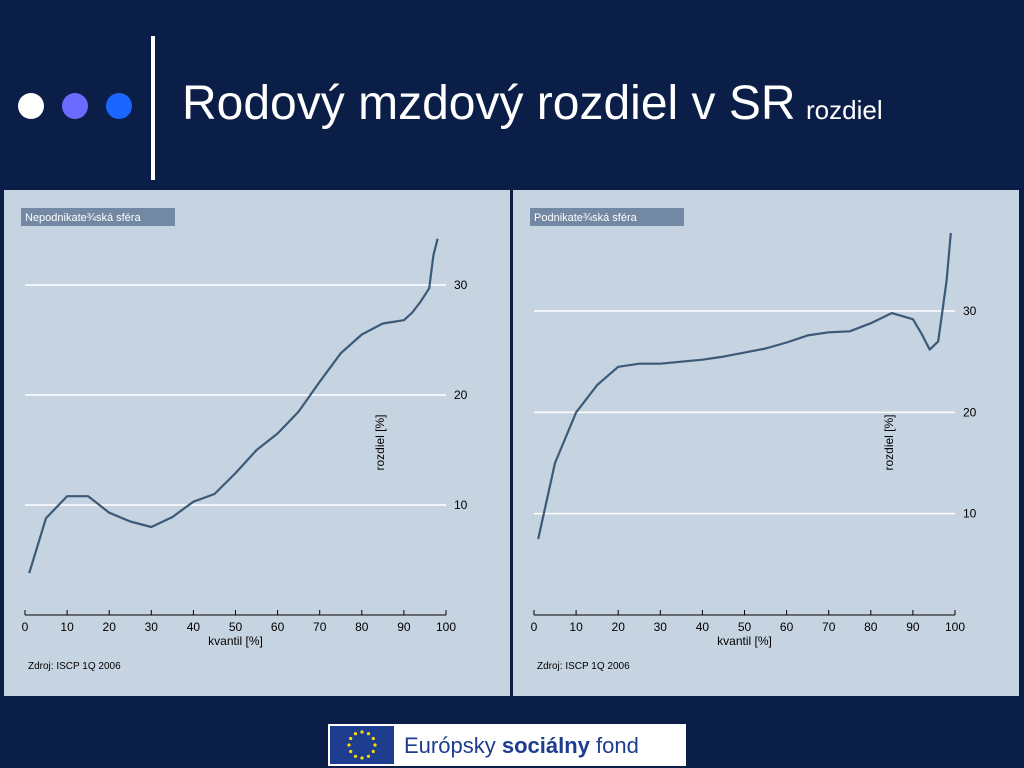 The width and height of the screenshot is (1024, 768). I want to click on esf-logo: Európsky sociálny fond, so click(507, 745).